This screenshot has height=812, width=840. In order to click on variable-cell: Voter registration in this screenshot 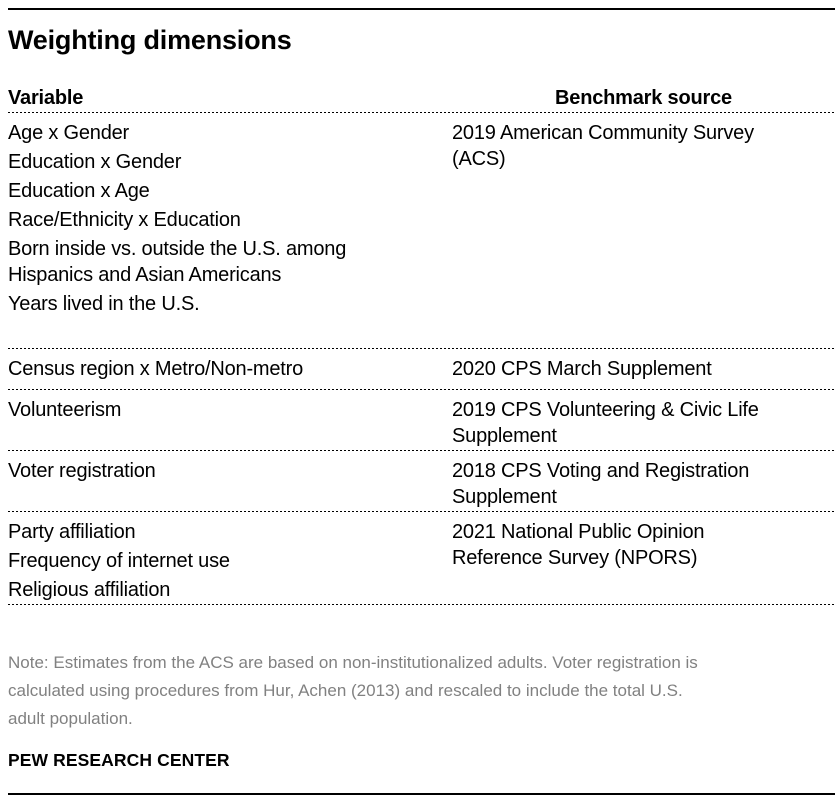, I will do `click(230, 484)`.